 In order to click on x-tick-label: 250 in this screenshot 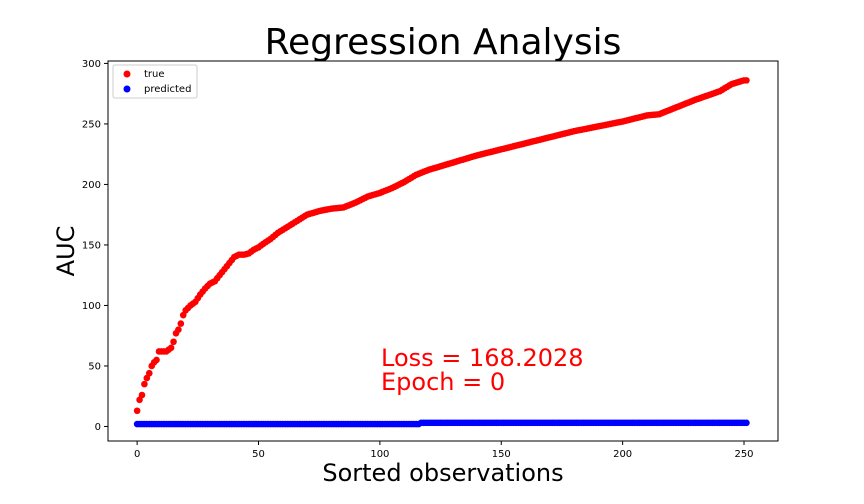, I will do `click(743, 454)`.